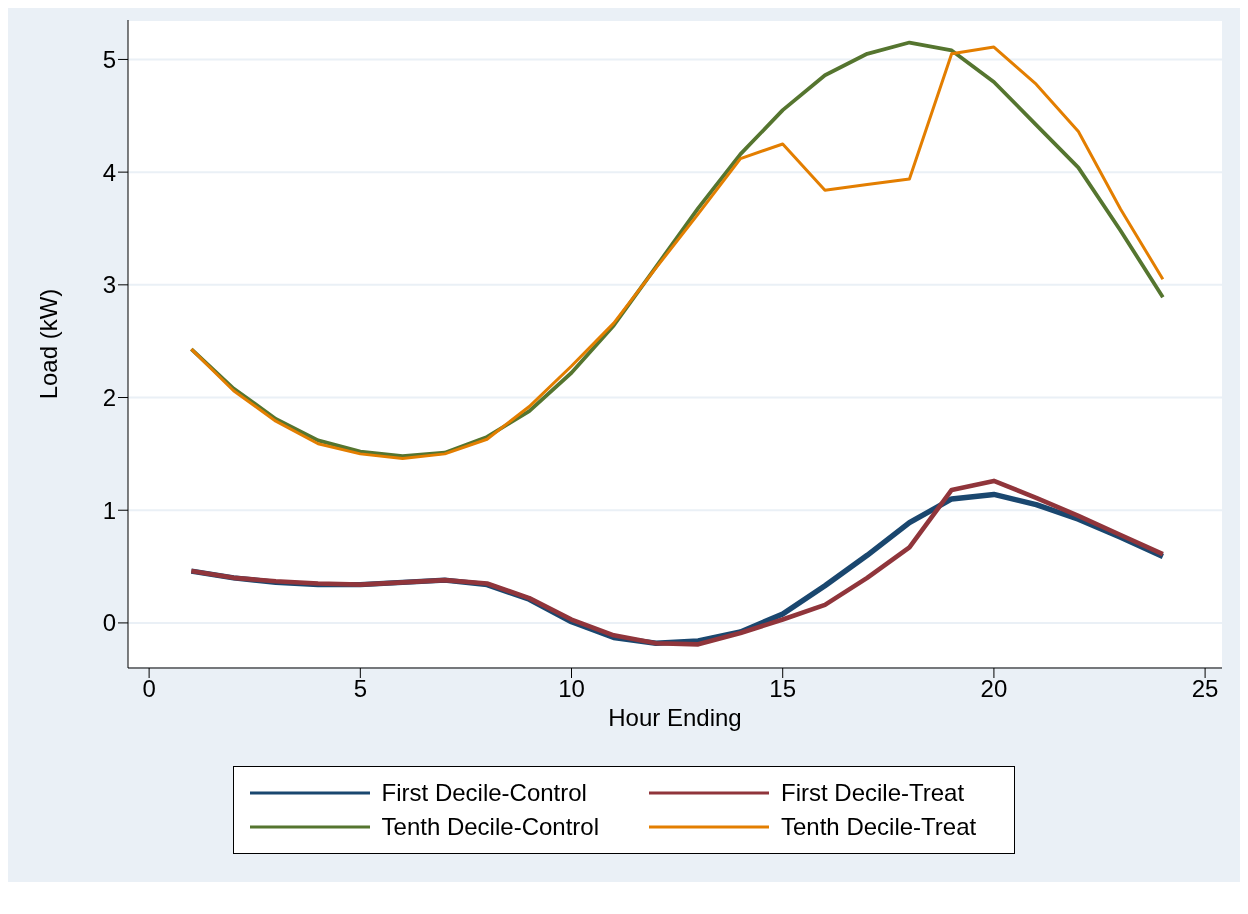 The image size is (1248, 914). What do you see at coordinates (783, 689) in the screenshot?
I see `x-tick-label: 15` at bounding box center [783, 689].